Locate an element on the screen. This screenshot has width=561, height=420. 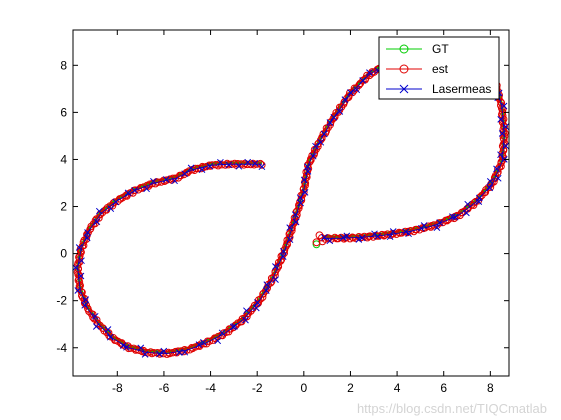
x-tick-label: 0 is located at coordinates (303, 388).